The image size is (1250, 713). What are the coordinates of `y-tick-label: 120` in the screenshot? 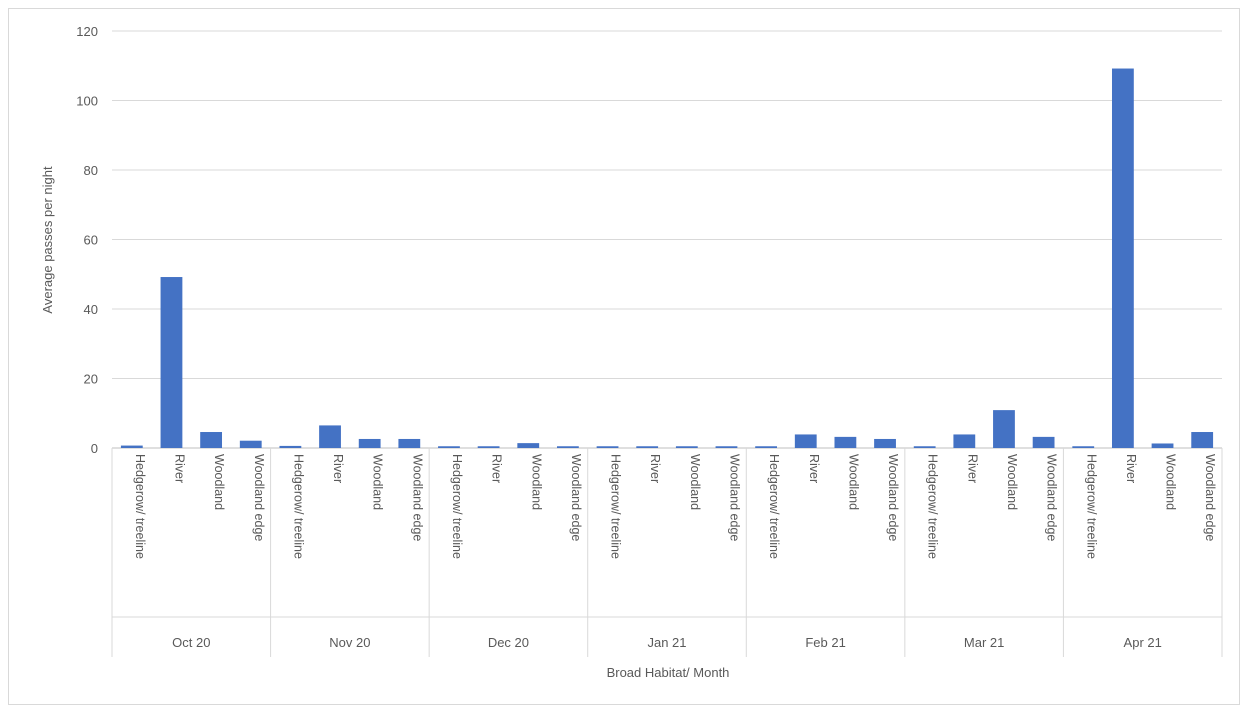 It's located at (87, 31).